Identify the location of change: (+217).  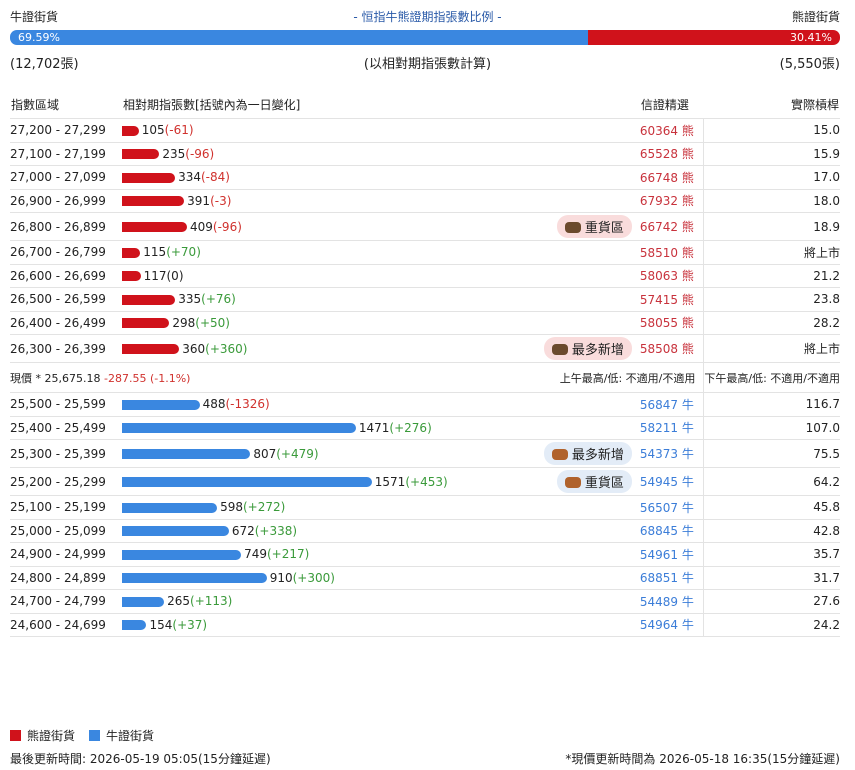
(288, 554).